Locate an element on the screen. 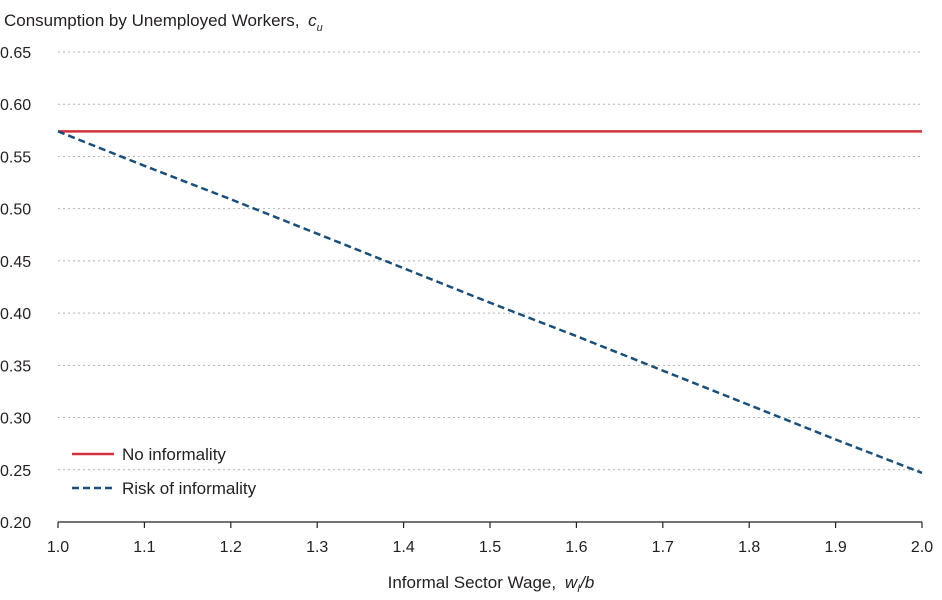 The height and width of the screenshot is (600, 942). x-tick-label: 1.8 is located at coordinates (749, 547).